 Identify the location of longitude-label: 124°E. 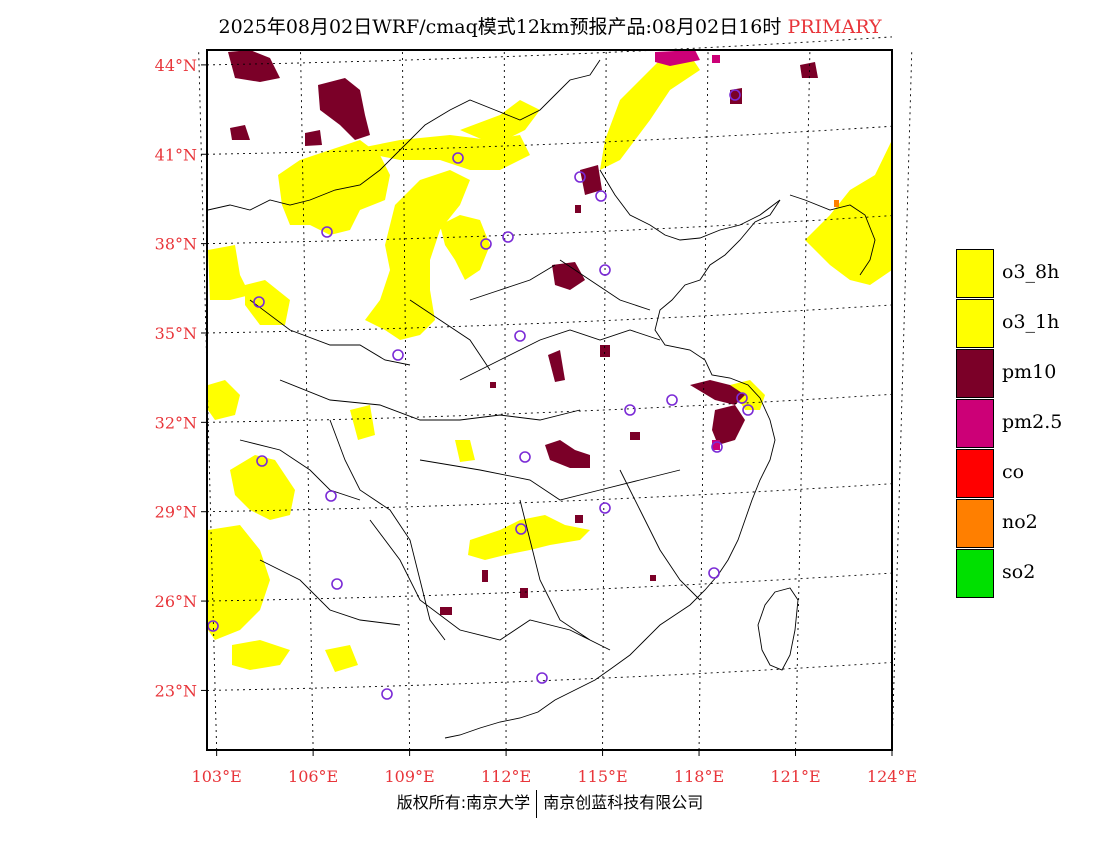
(892, 776).